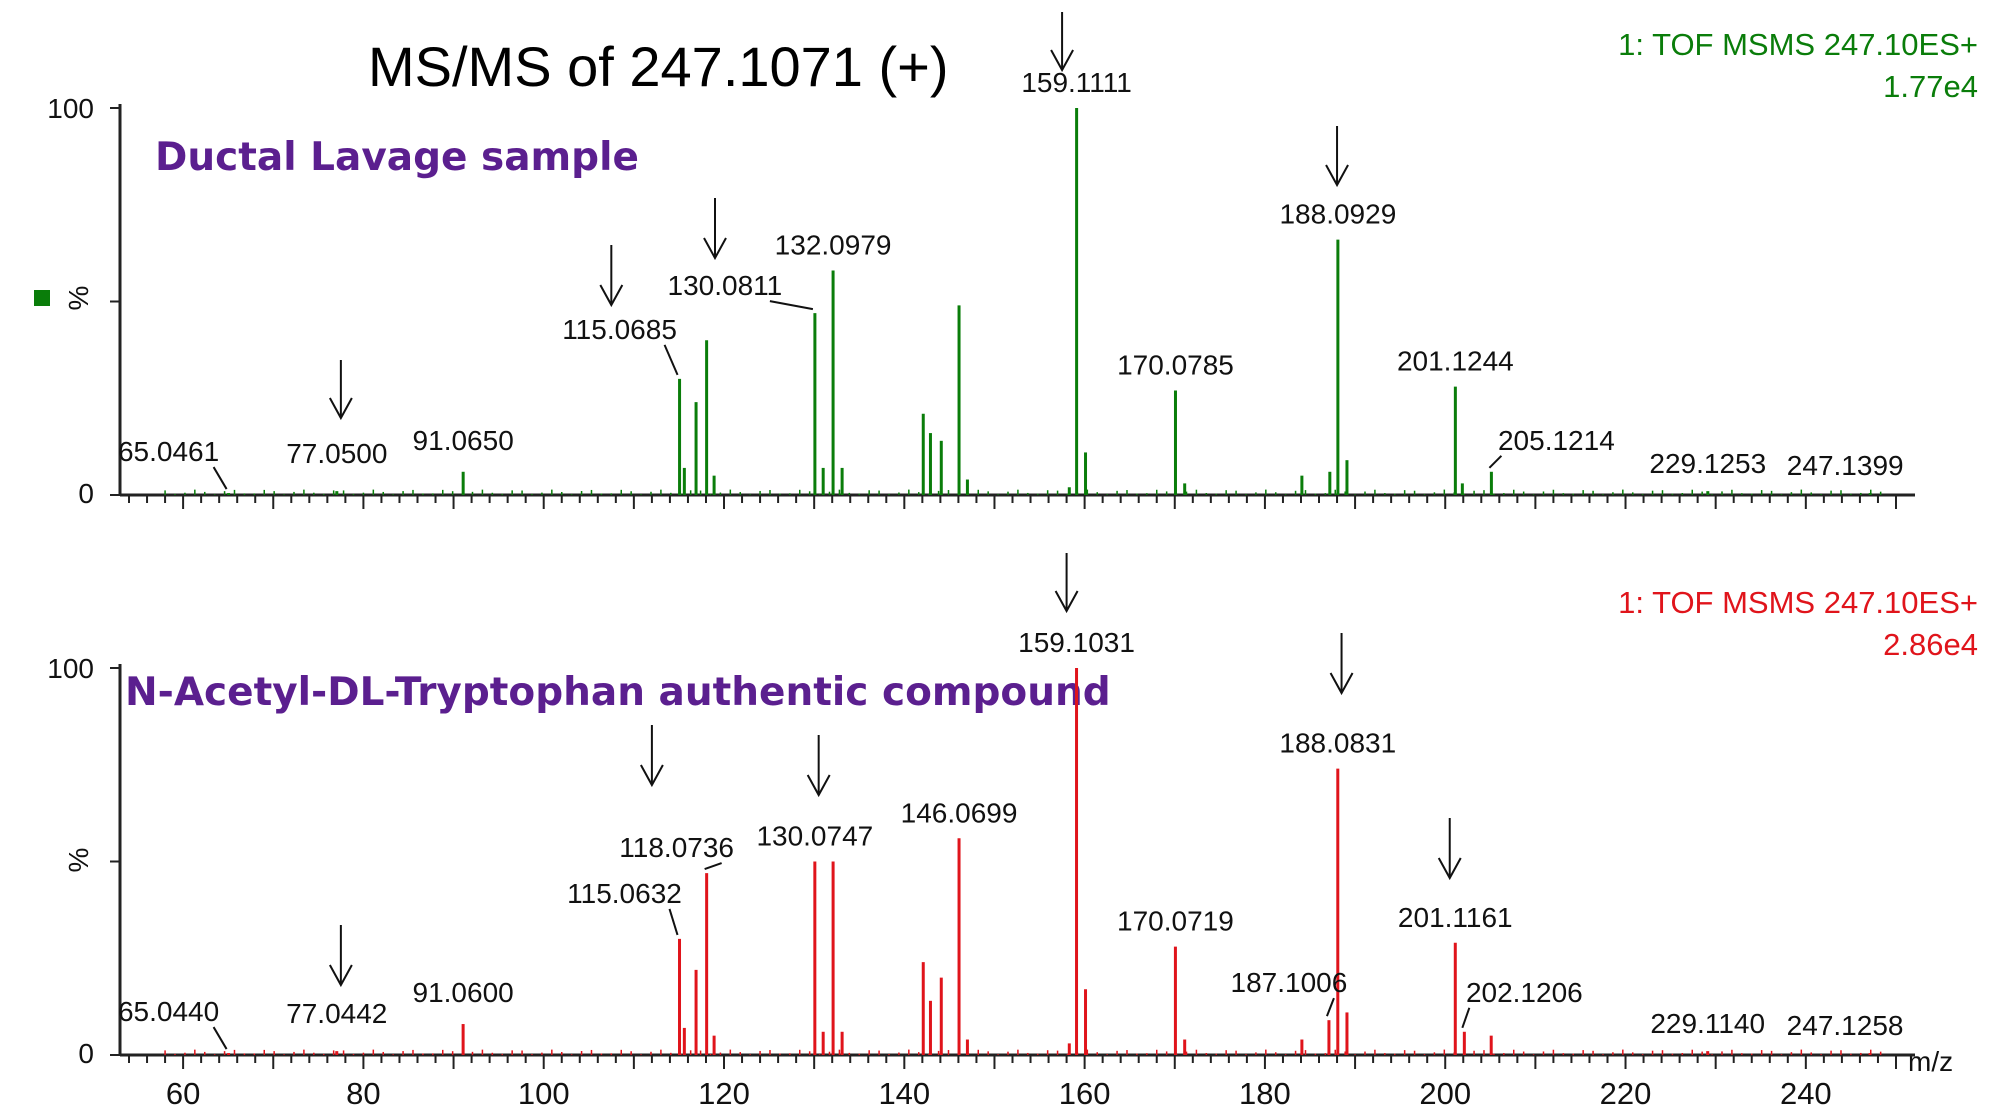  What do you see at coordinates (904, 1093) in the screenshot?
I see `x-tick-label: 140` at bounding box center [904, 1093].